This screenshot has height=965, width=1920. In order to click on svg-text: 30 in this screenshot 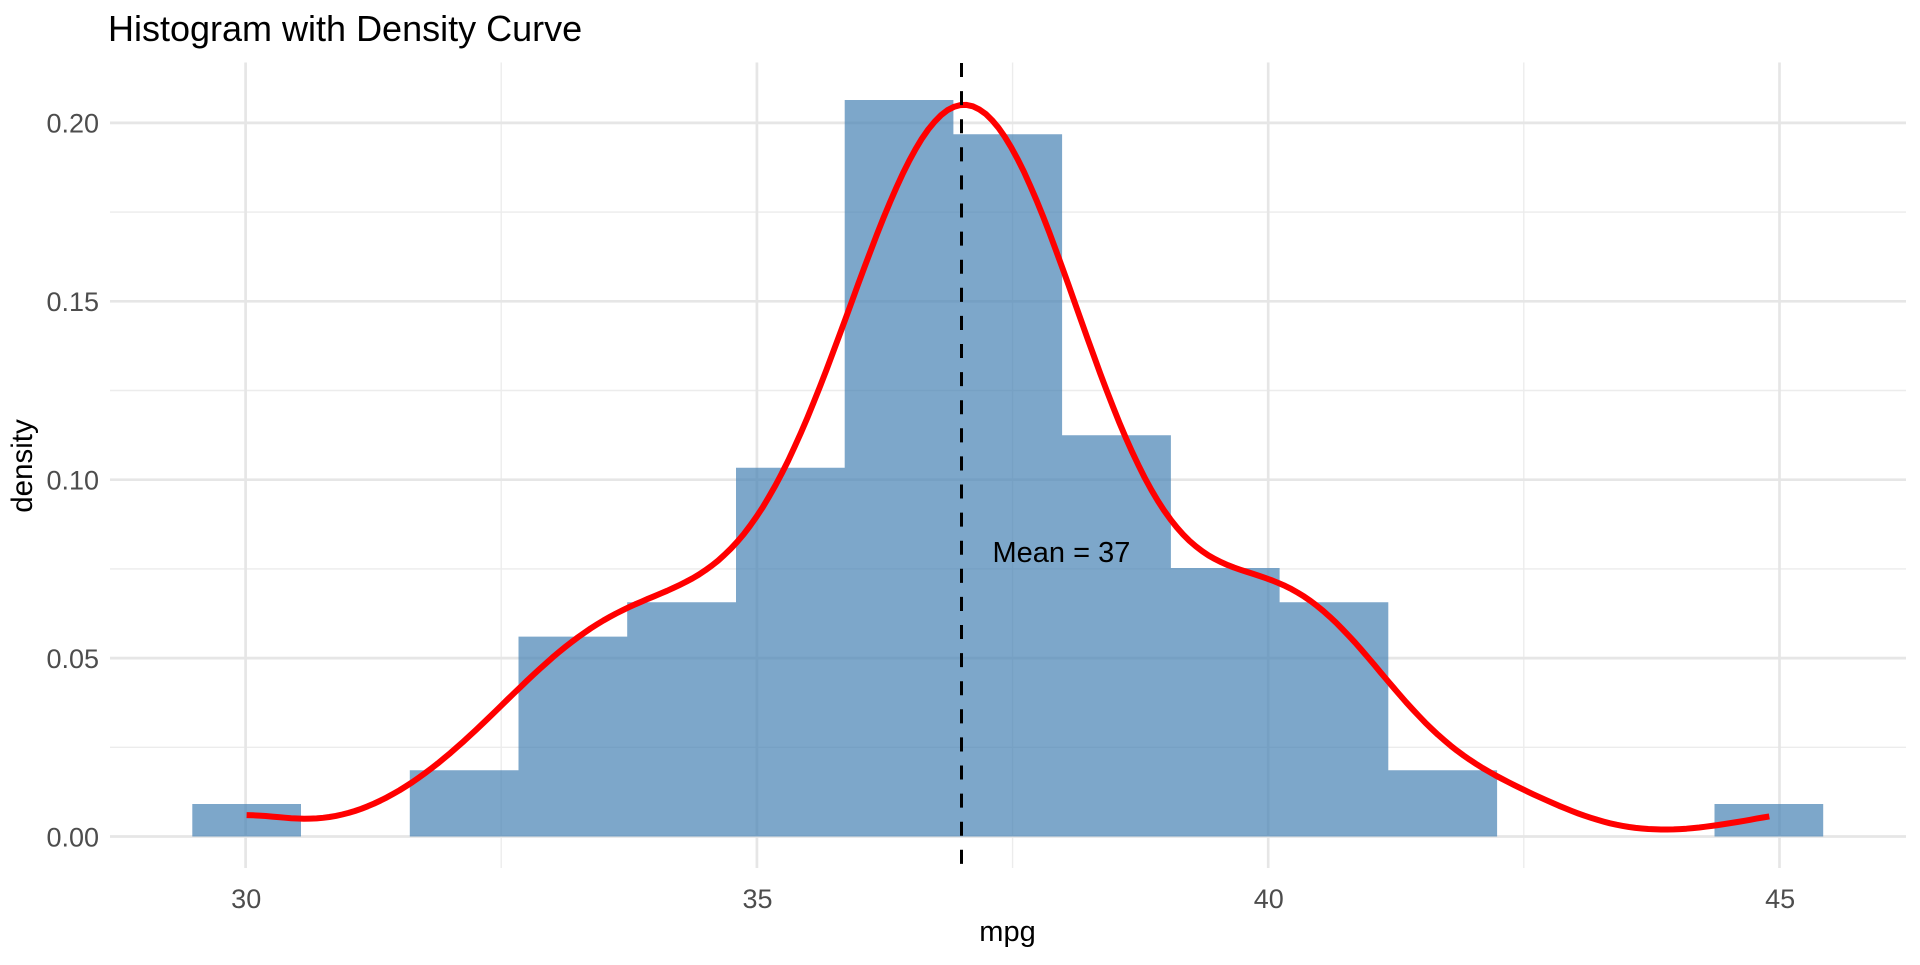, I will do `click(246, 899)`.